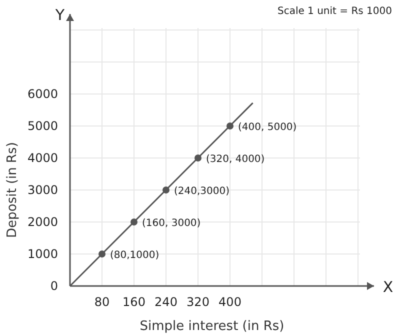  I want to click on x-tick-label: 240, so click(166, 302).